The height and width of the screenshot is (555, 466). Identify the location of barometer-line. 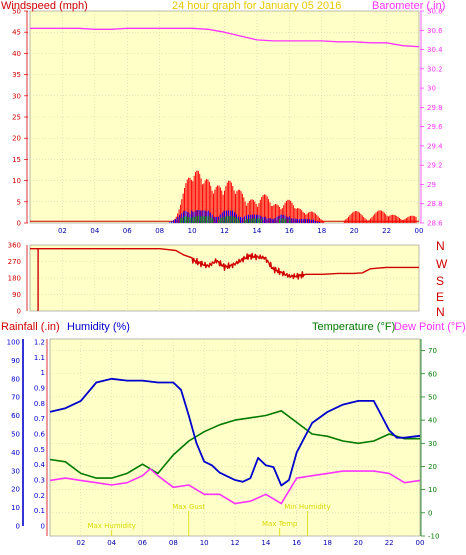
(225, 37).